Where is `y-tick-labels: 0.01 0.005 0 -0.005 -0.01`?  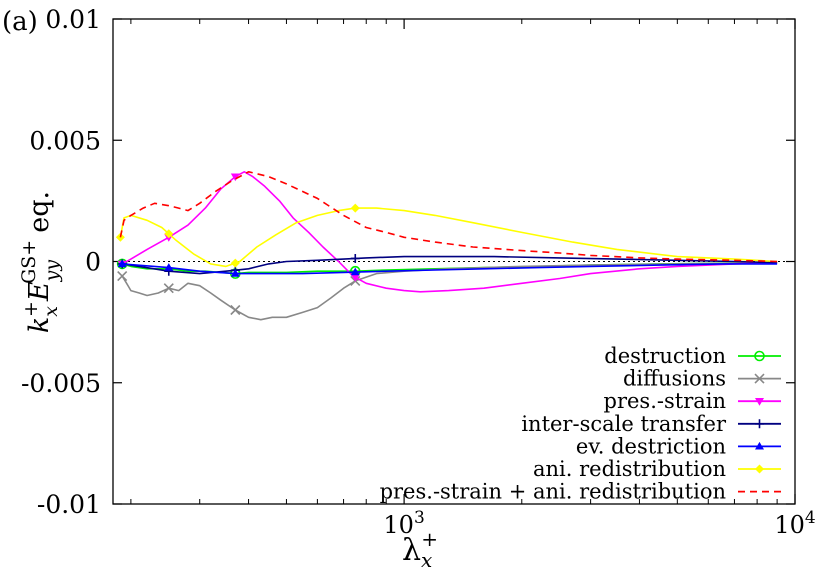 y-tick-labels: 0.01 0.005 0 -0.005 -0.01 is located at coordinates (61, 262).